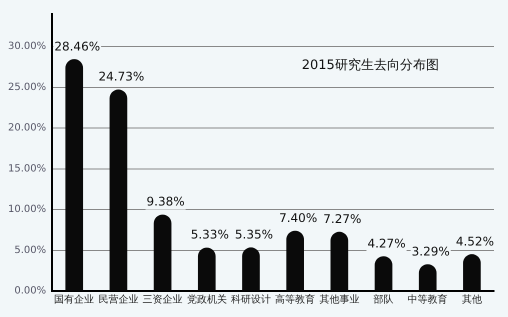 Image resolution: width=508 pixels, height=317 pixels. I want to click on x-tick-label: 其他, so click(472, 300).